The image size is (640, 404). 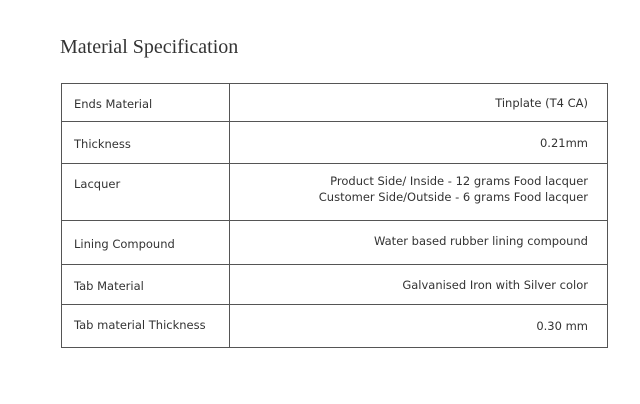 I want to click on row-label: Thickness, so click(x=145, y=142).